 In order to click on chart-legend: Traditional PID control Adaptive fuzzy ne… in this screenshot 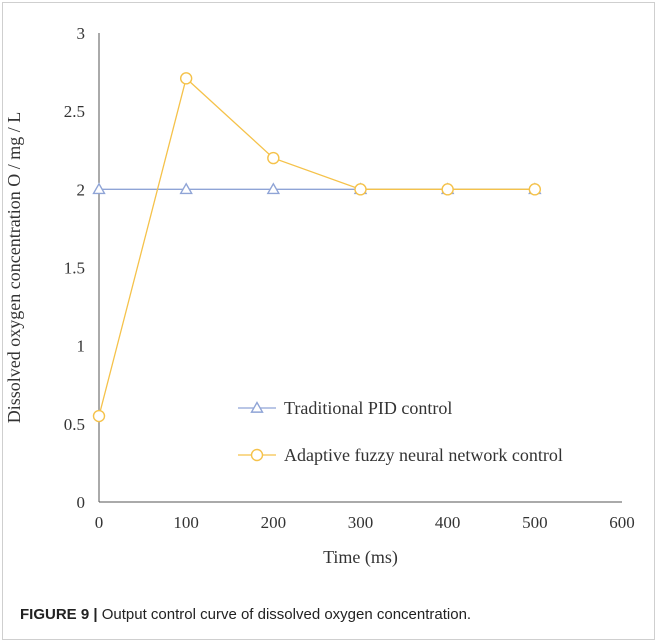, I will do `click(400, 431)`.